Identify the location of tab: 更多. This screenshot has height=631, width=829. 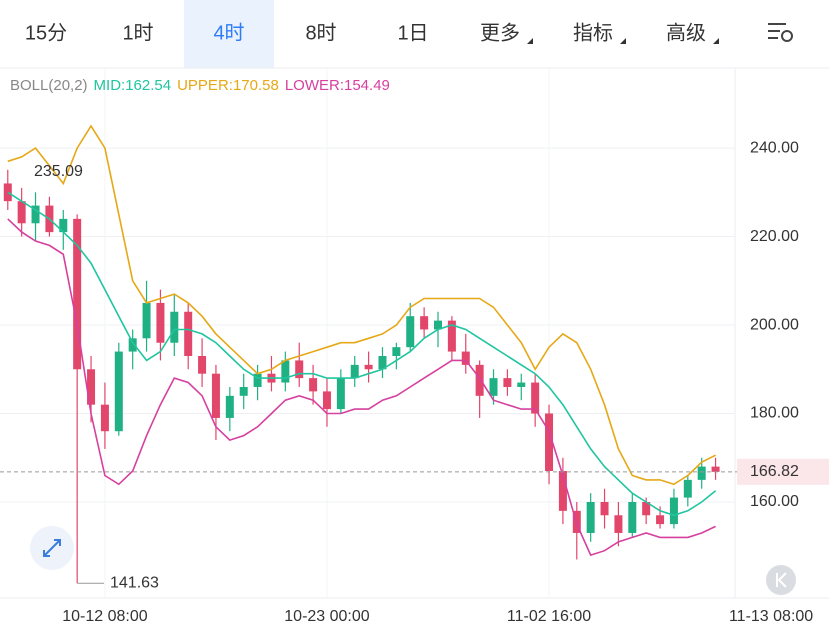
(500, 32).